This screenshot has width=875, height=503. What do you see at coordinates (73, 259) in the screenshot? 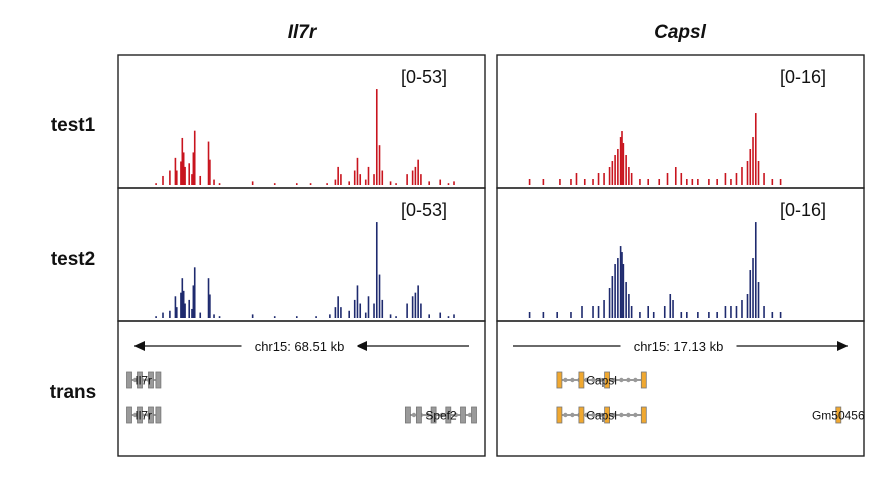
I see `row-label-test2: test2` at bounding box center [73, 259].